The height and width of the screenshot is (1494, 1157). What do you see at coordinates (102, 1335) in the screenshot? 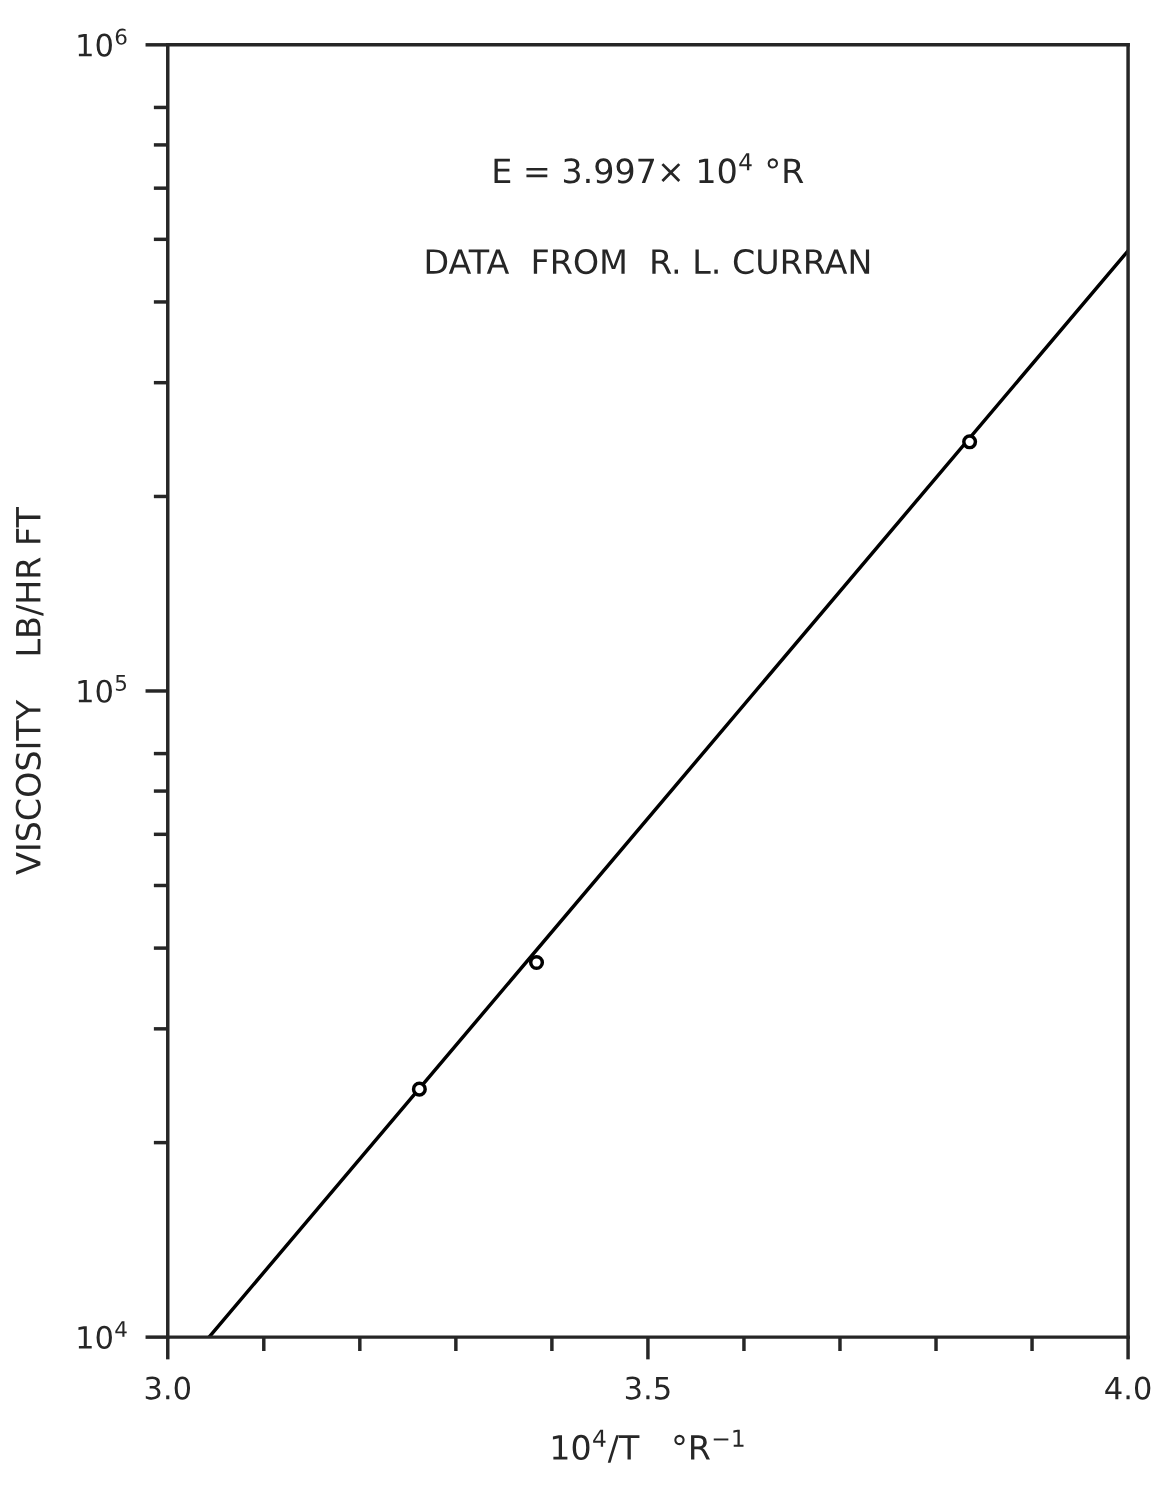
I see `y-tick-label: 10$^{4}$` at bounding box center [102, 1335].